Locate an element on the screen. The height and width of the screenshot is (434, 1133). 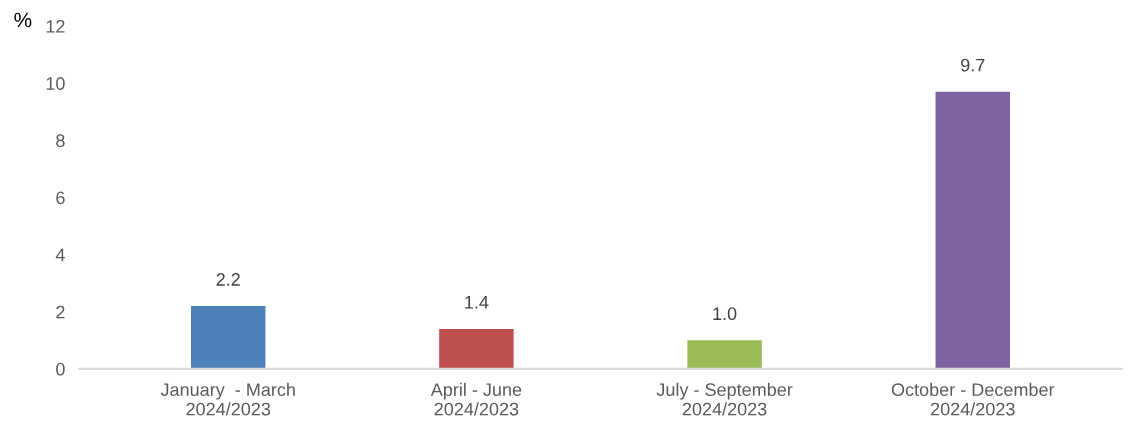
y-tick-label: 0 is located at coordinates (60, 369).